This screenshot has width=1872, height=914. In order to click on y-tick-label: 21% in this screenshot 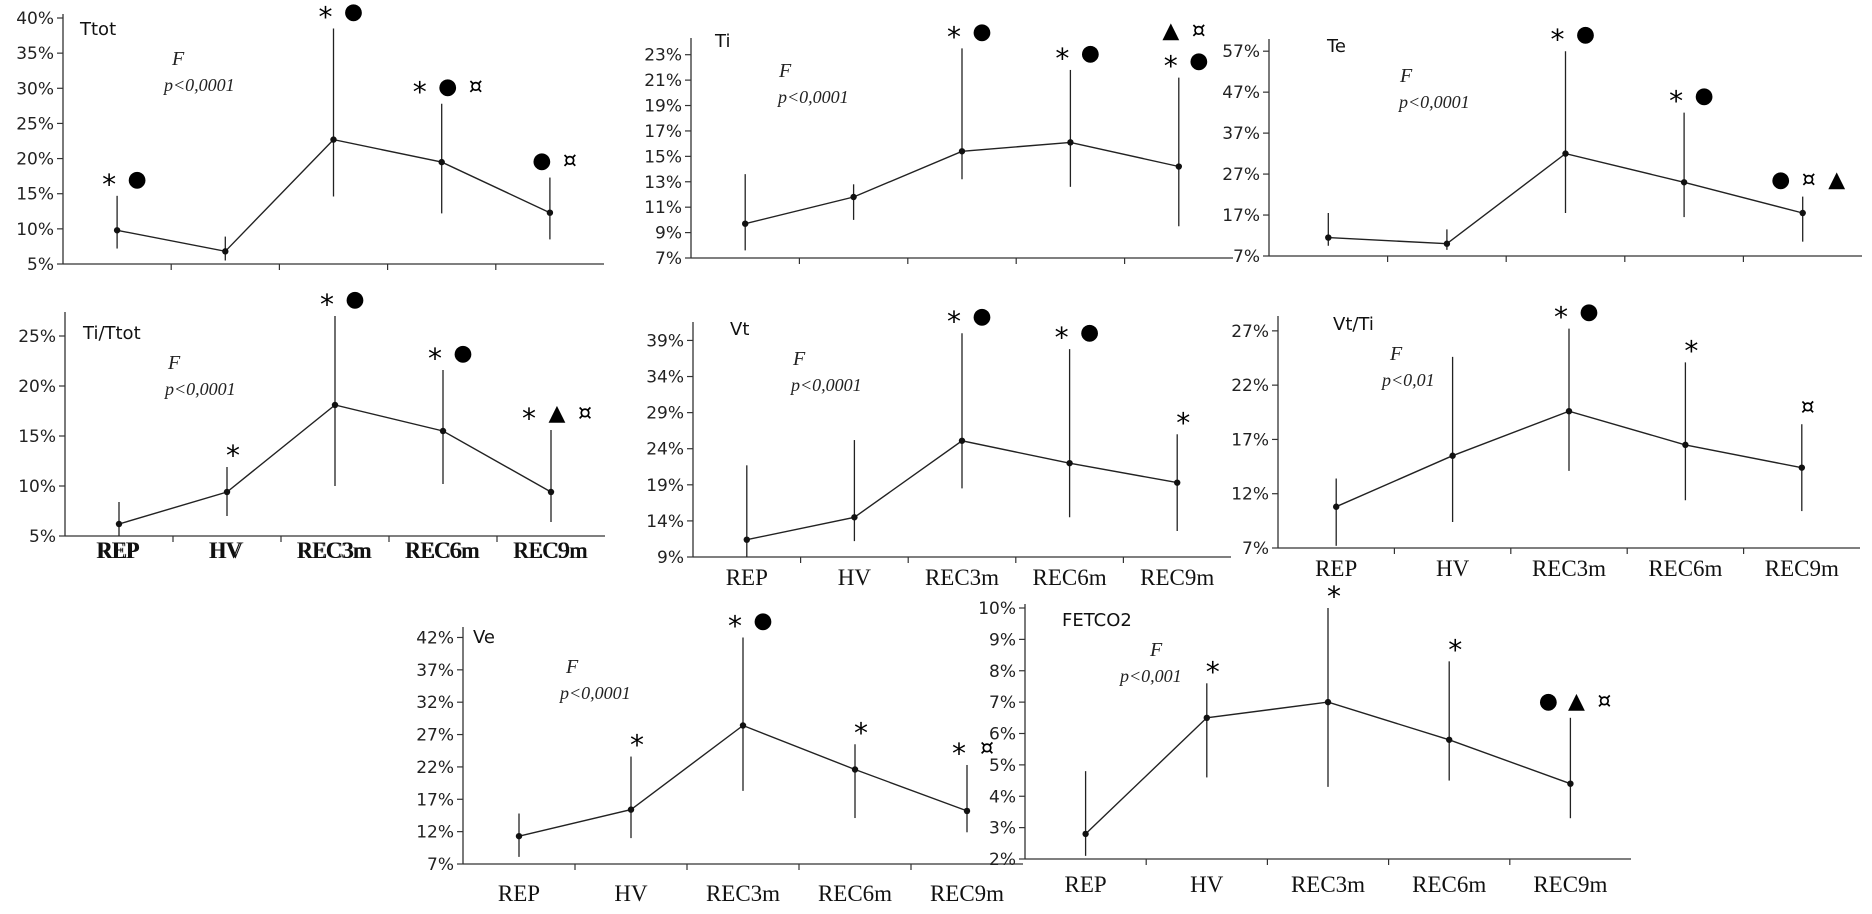, I will do `click(663, 81)`.